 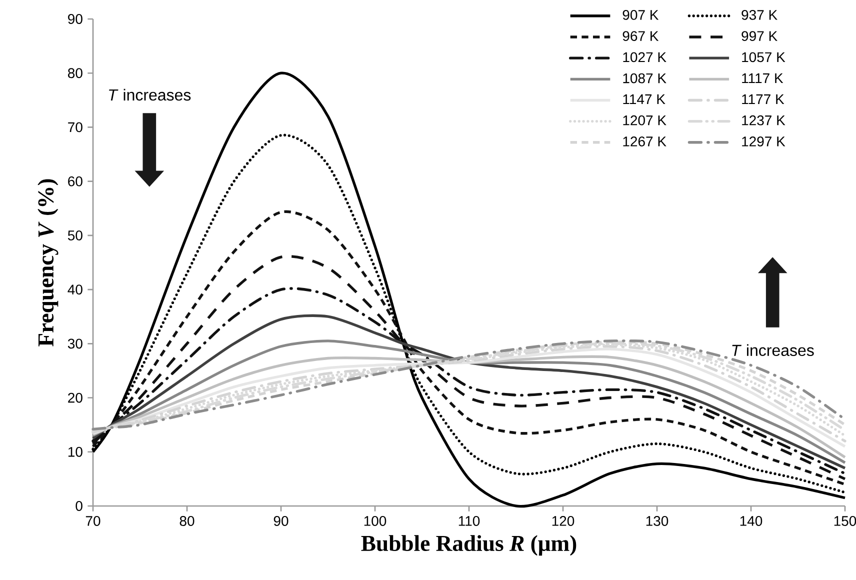 I want to click on legend-label: 1057 K, so click(x=764, y=57).